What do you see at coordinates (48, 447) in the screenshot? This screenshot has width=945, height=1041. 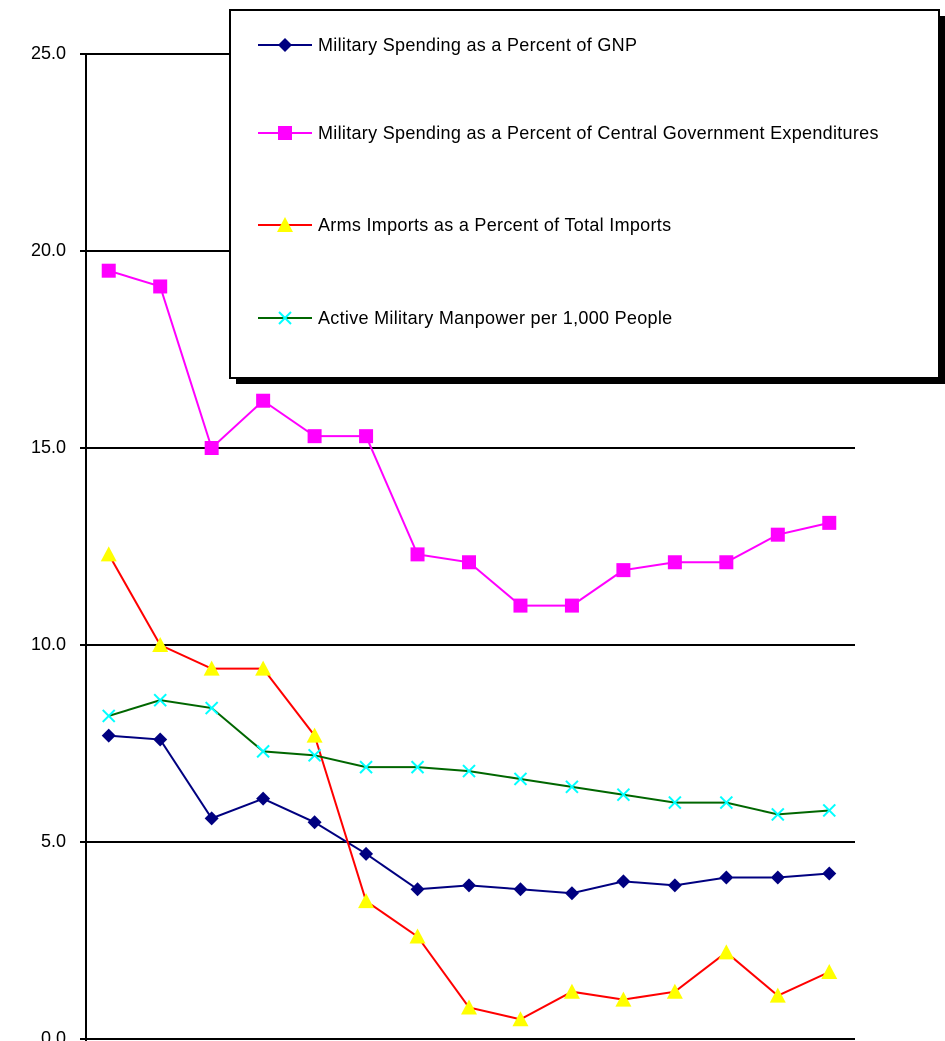 I see `y-tick-label: 15.0` at bounding box center [48, 447].